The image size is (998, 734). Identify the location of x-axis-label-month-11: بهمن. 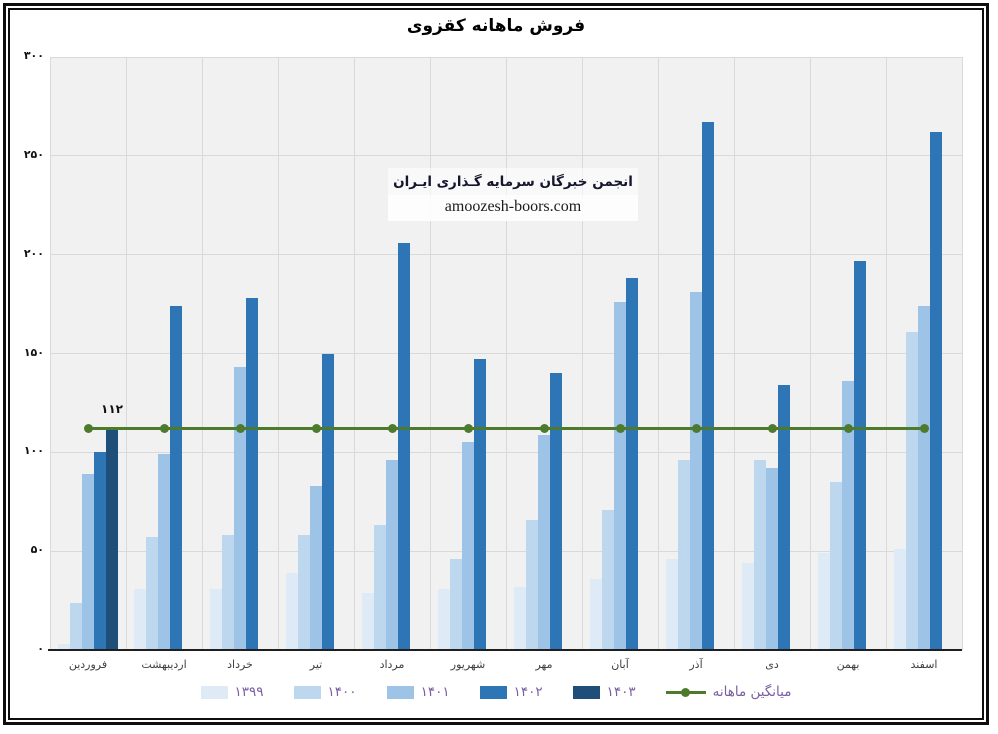
(848, 664).